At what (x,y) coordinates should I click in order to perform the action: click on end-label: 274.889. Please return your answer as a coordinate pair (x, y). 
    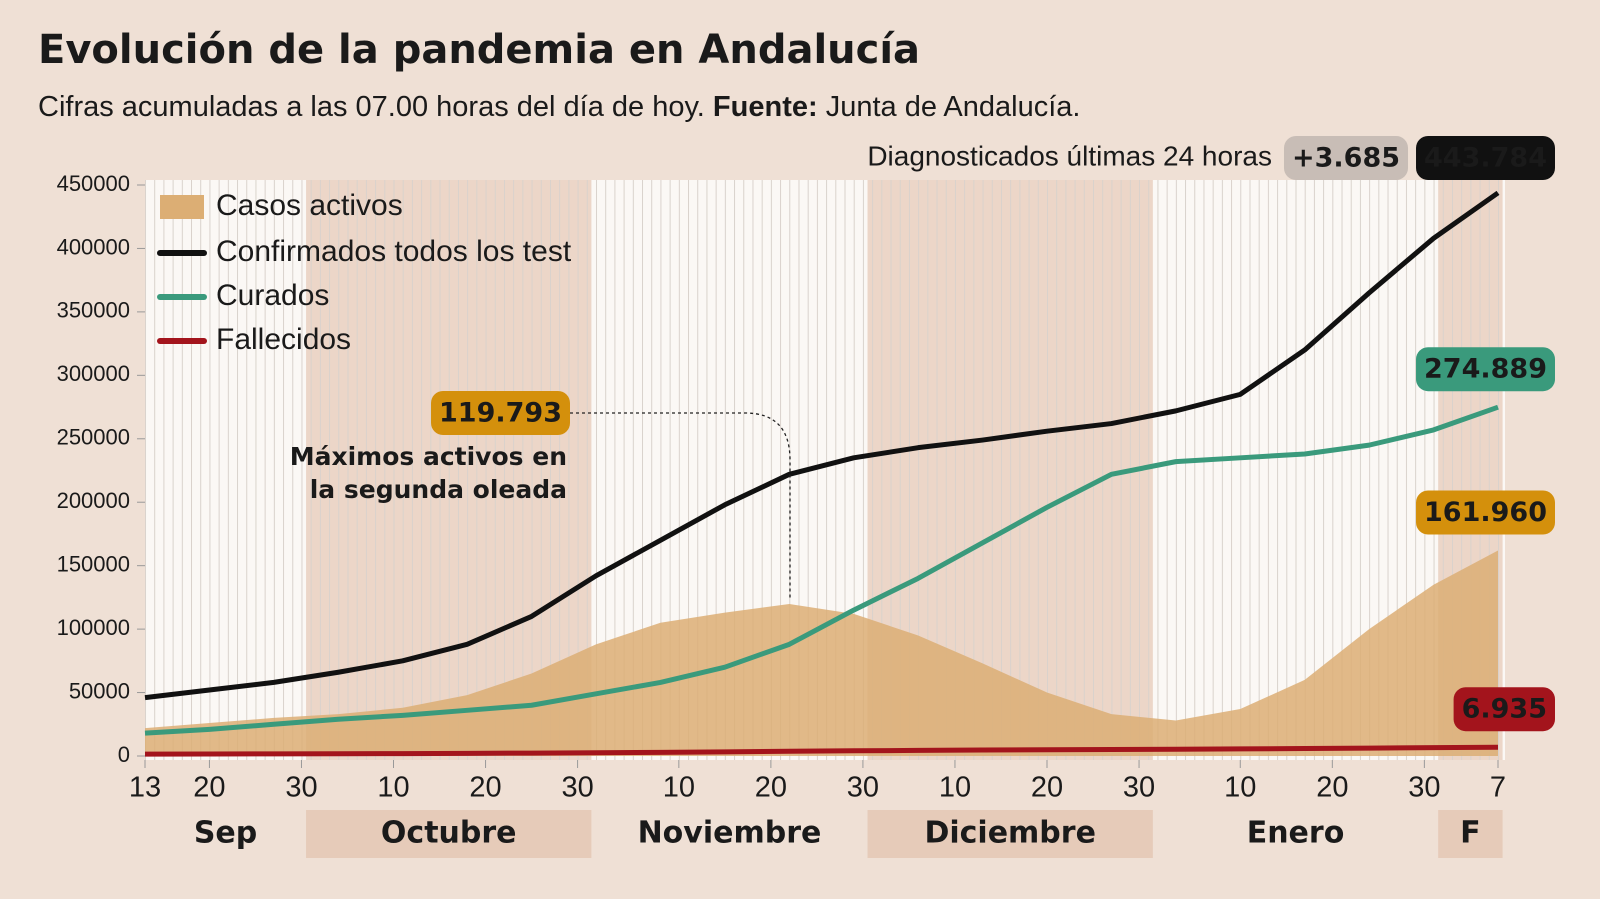
    Looking at the image, I should click on (1485, 369).